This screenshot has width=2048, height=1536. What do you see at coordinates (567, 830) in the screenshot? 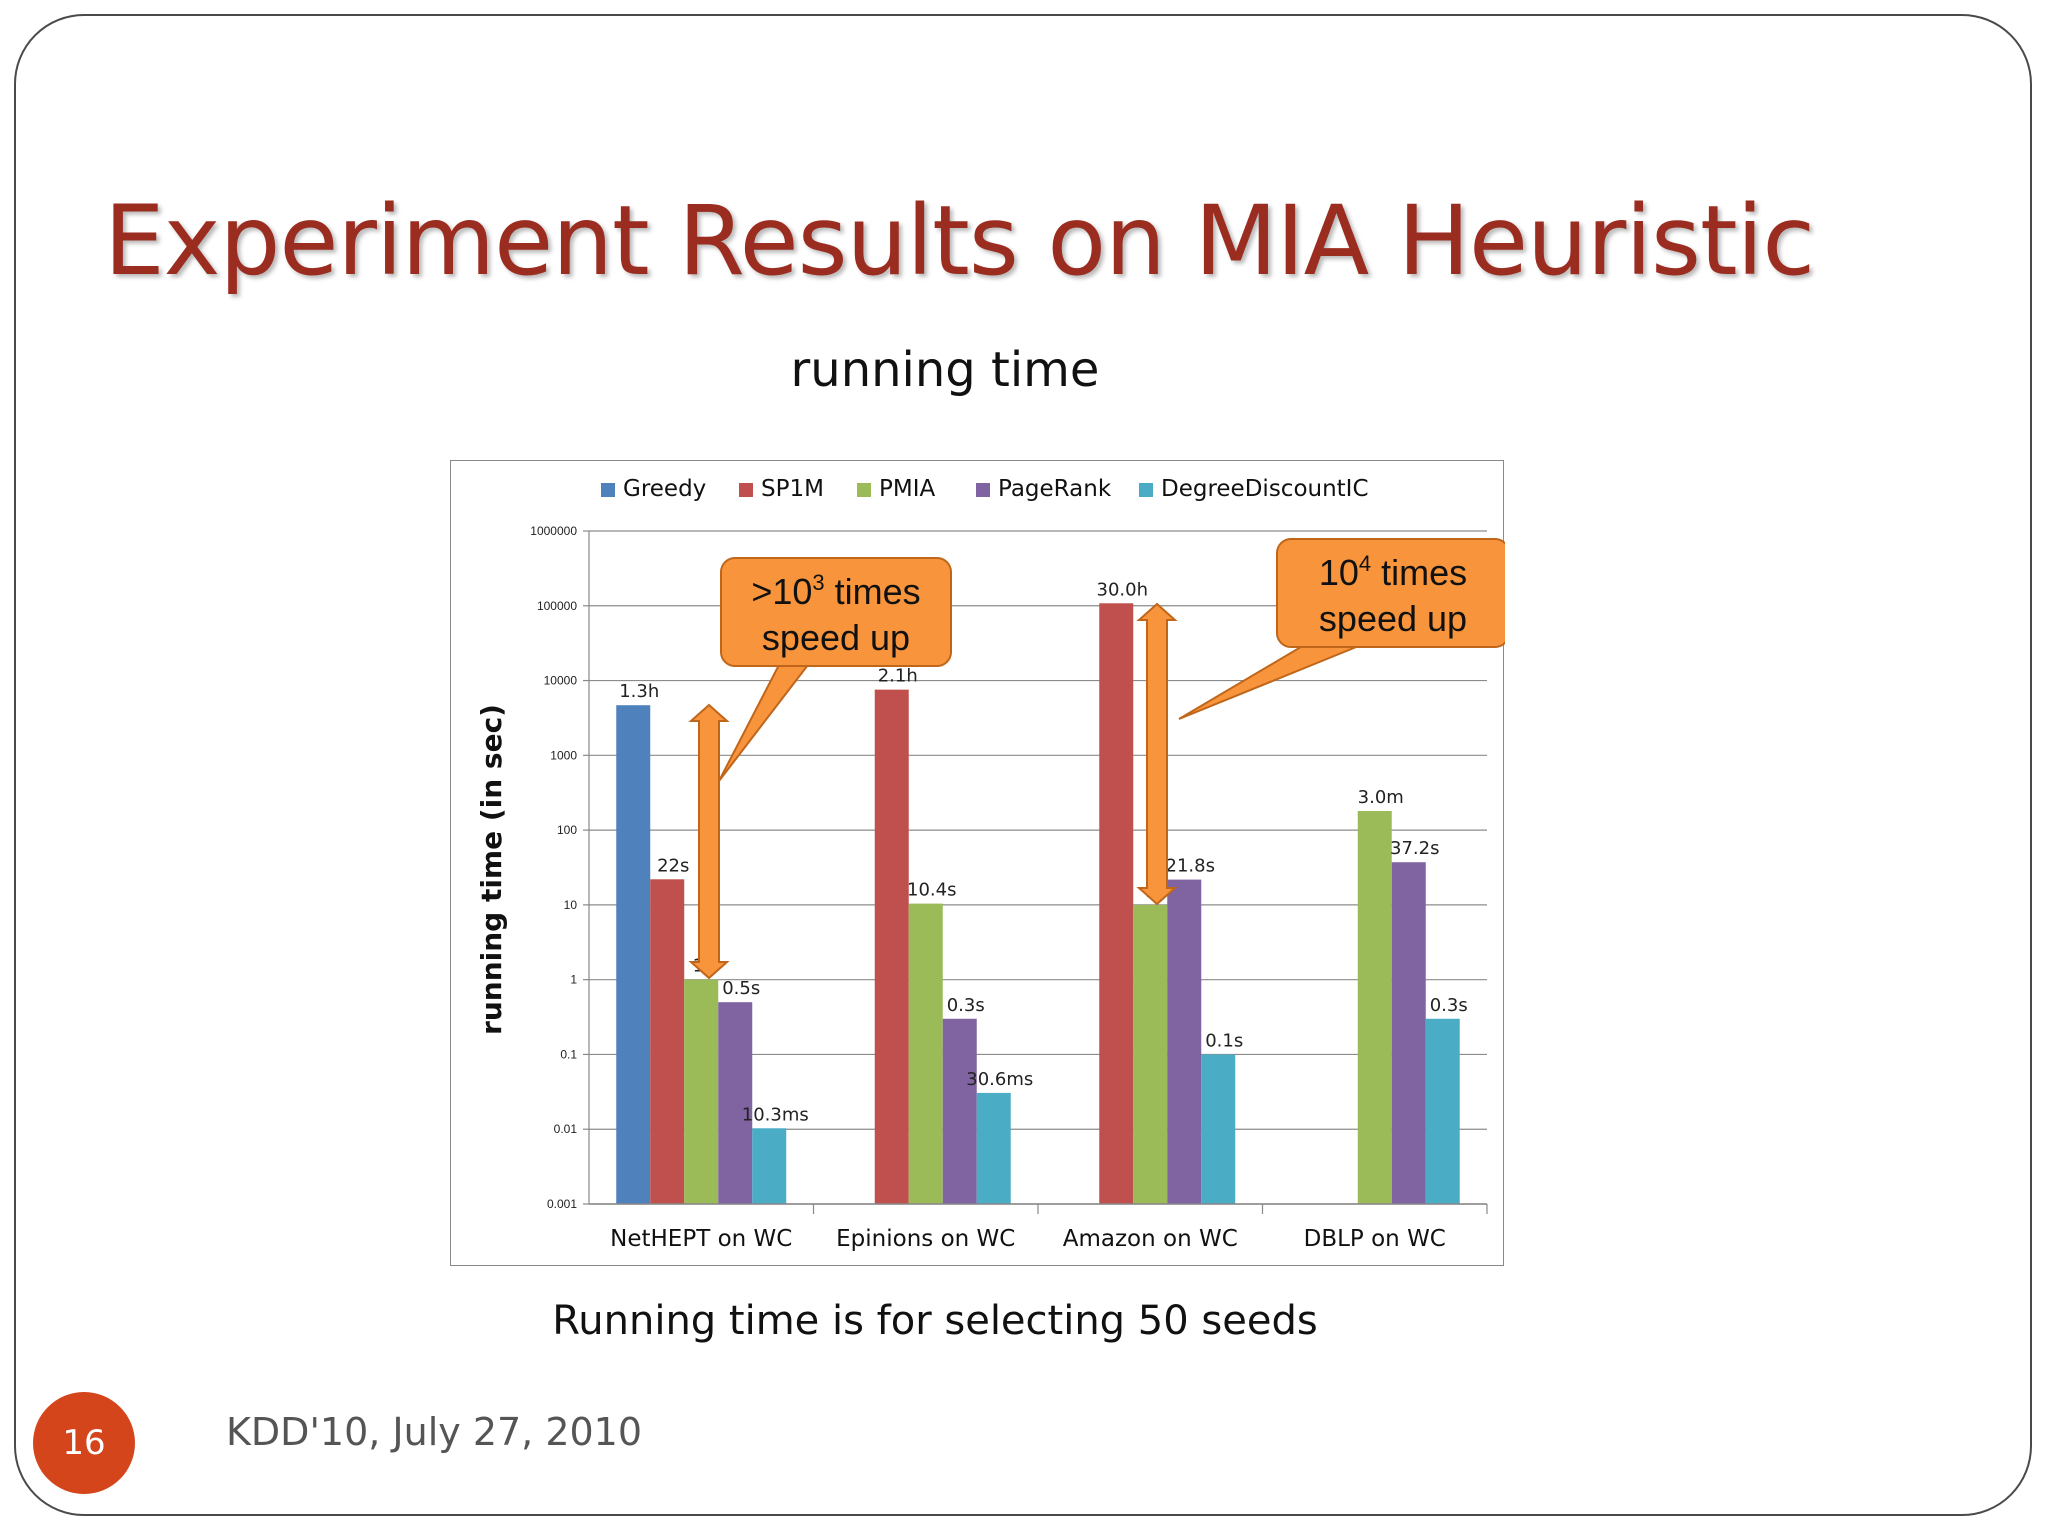
I see `y-tick-label: 100` at bounding box center [567, 830].